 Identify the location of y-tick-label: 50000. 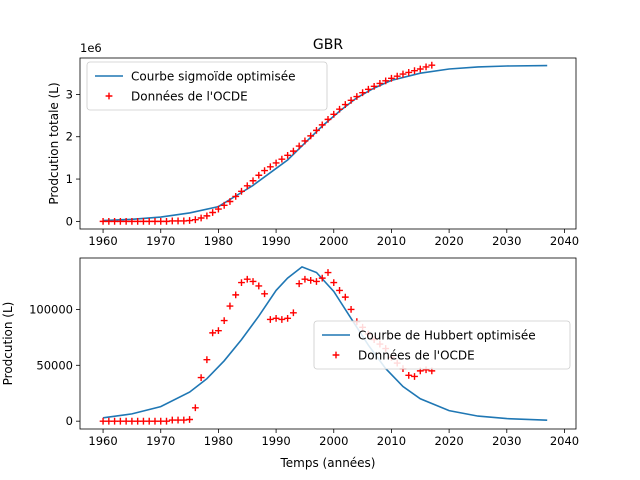
(54, 365).